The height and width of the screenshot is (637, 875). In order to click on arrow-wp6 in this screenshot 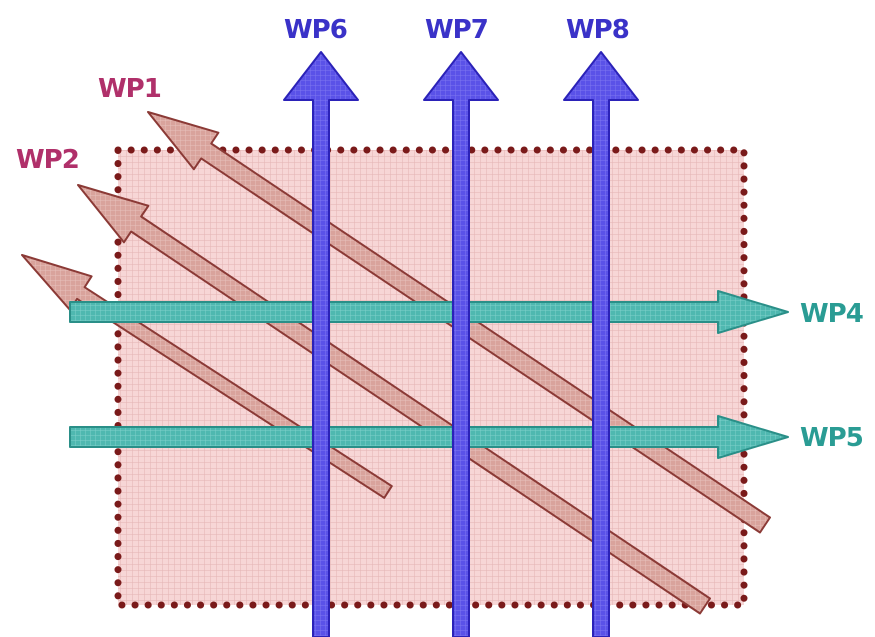, I will do `click(321, 344)`.